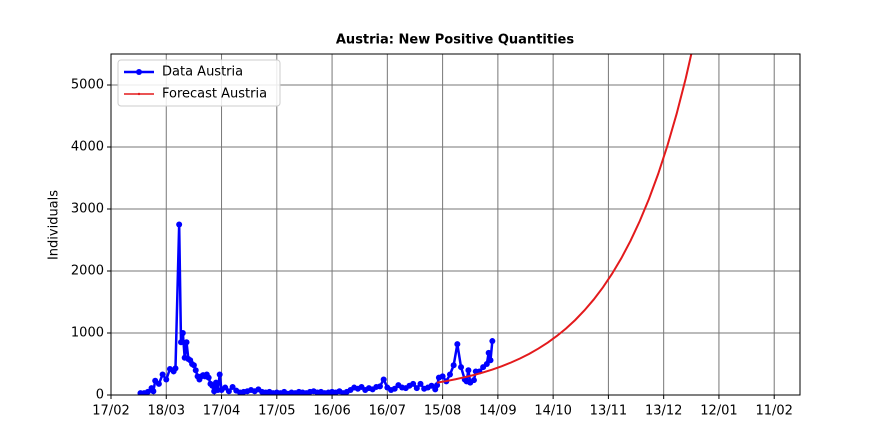  Describe the element at coordinates (455, 40) in the screenshot. I see `chart-title: Austria: New Positive Quantities` at that location.